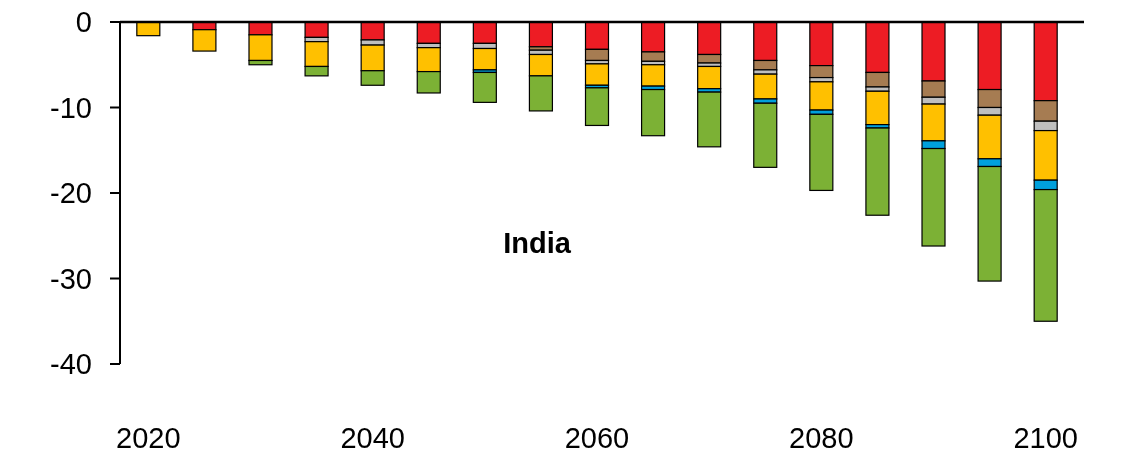 The width and height of the screenshot is (1122, 468). What do you see at coordinates (71, 278) in the screenshot?
I see `y-tick-label: -30` at bounding box center [71, 278].